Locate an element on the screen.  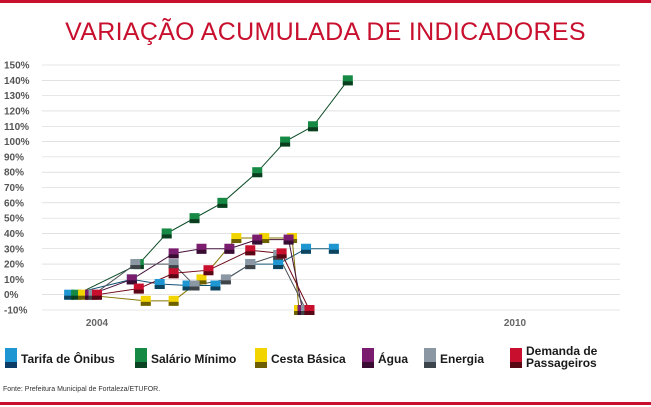
y-tick-label: -10% is located at coordinates (15, 311).